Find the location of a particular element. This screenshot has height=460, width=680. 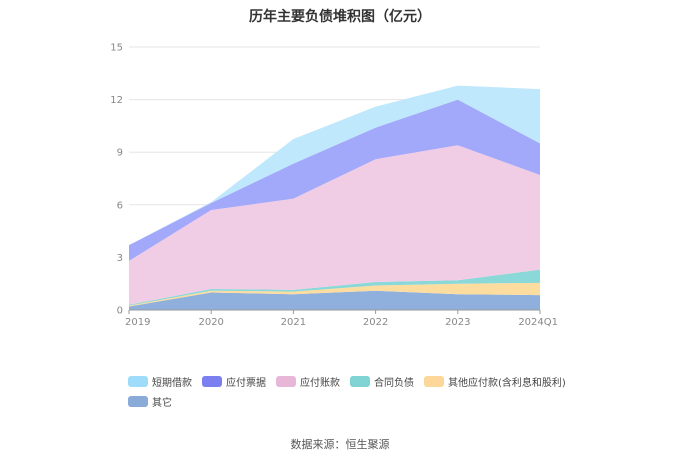

legend-label: 应付账款 is located at coordinates (320, 383).